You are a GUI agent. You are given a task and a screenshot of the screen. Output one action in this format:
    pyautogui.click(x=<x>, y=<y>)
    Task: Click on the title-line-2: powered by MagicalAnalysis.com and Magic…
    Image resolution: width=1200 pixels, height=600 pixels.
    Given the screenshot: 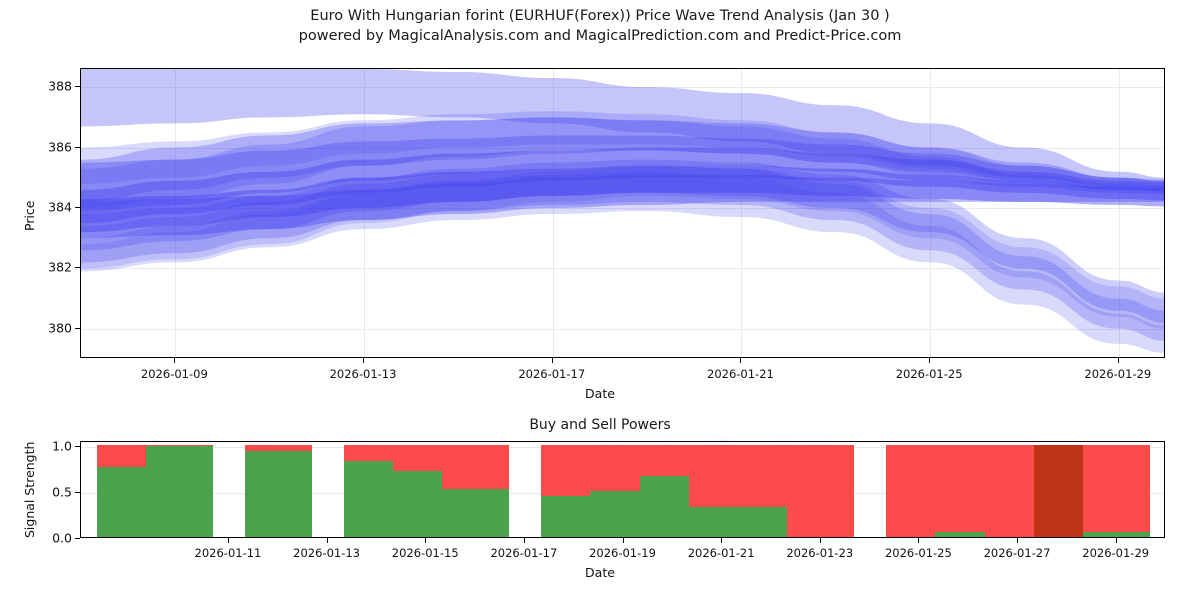 What is the action you would take?
    pyautogui.click(x=600, y=36)
    